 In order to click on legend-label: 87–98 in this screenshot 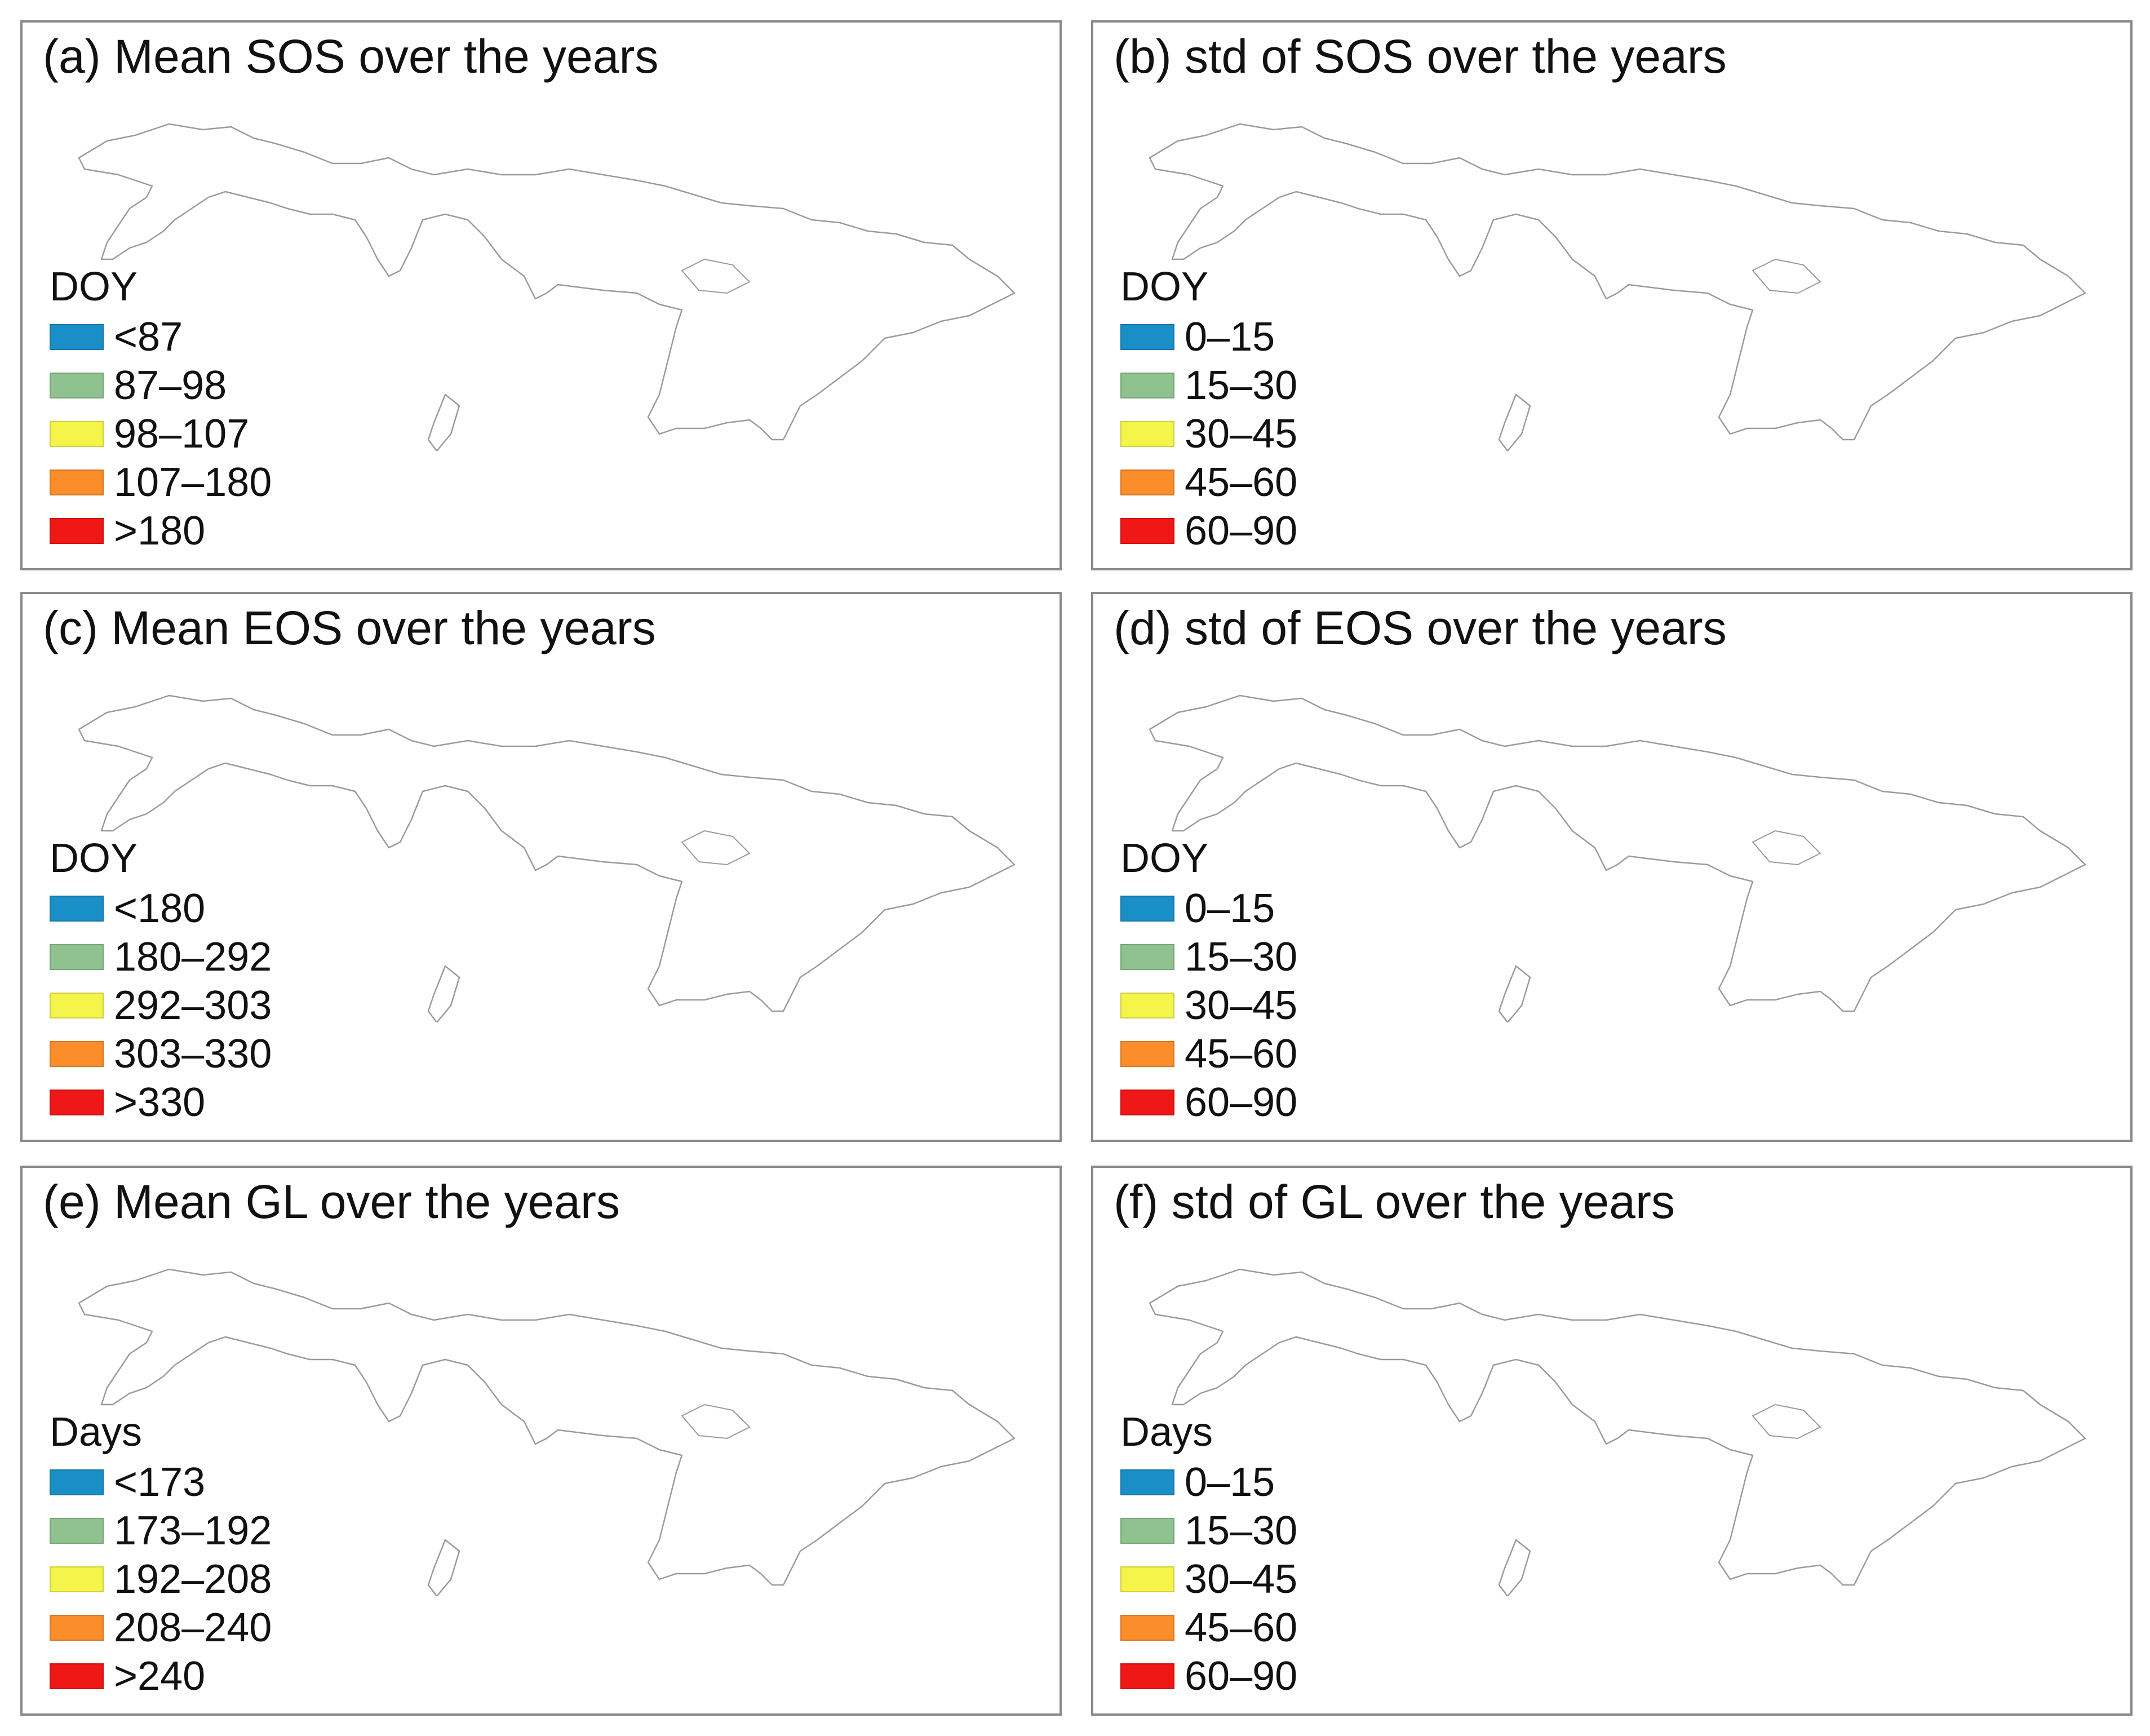, I will do `click(171, 386)`.